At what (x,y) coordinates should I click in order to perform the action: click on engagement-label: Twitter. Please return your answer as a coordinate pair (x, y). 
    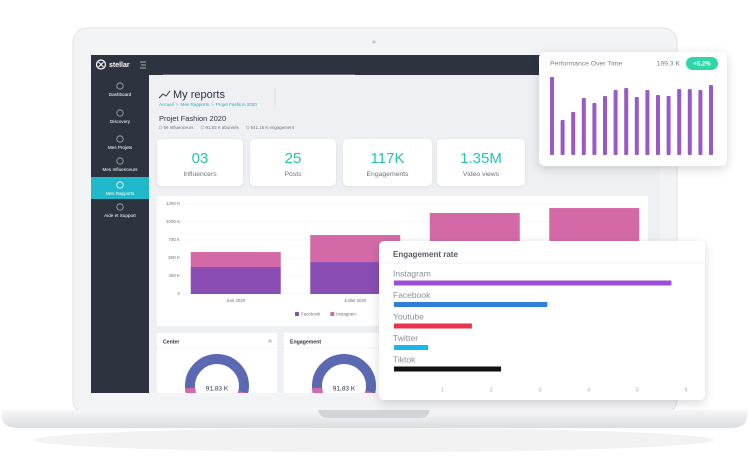
    Looking at the image, I should click on (405, 338).